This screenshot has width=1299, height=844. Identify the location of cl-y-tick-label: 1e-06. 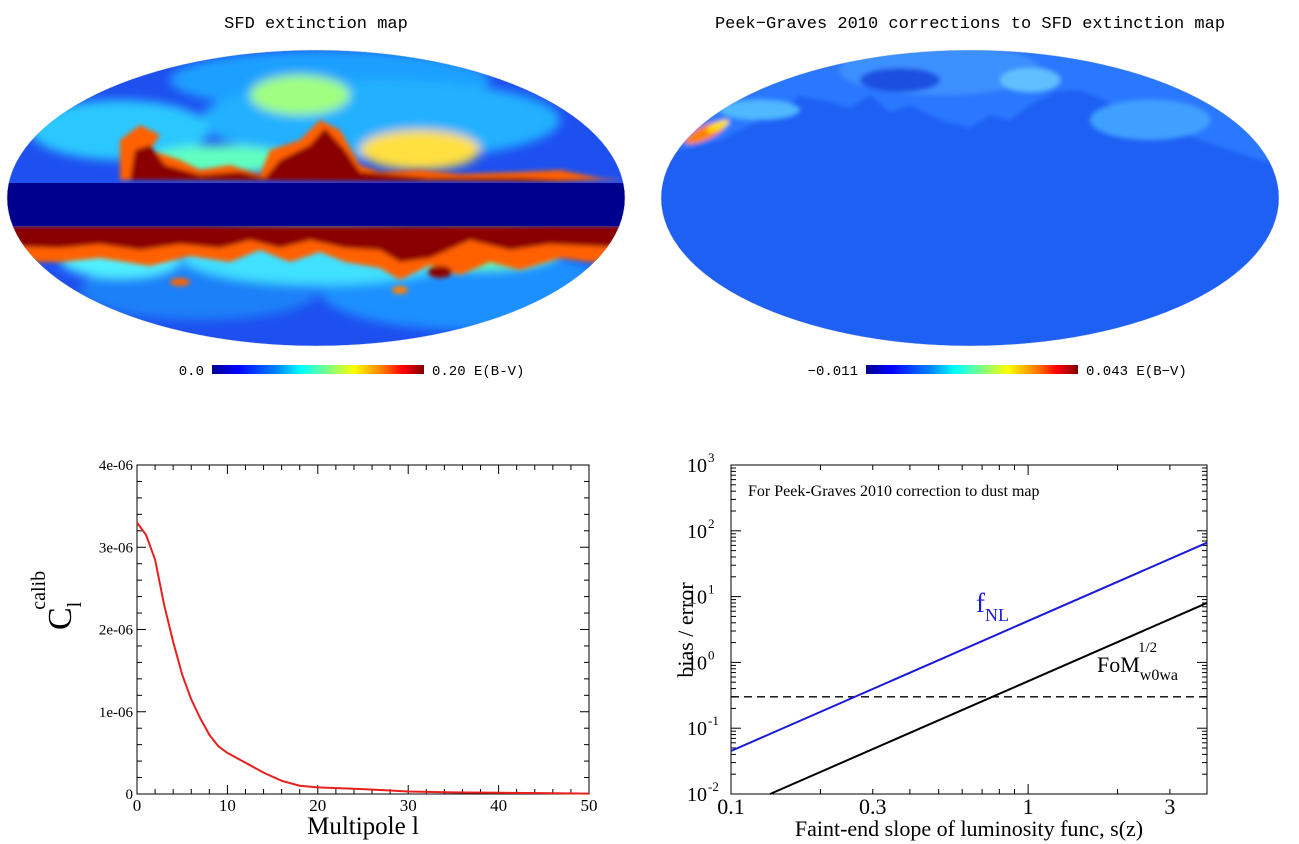
(116, 713).